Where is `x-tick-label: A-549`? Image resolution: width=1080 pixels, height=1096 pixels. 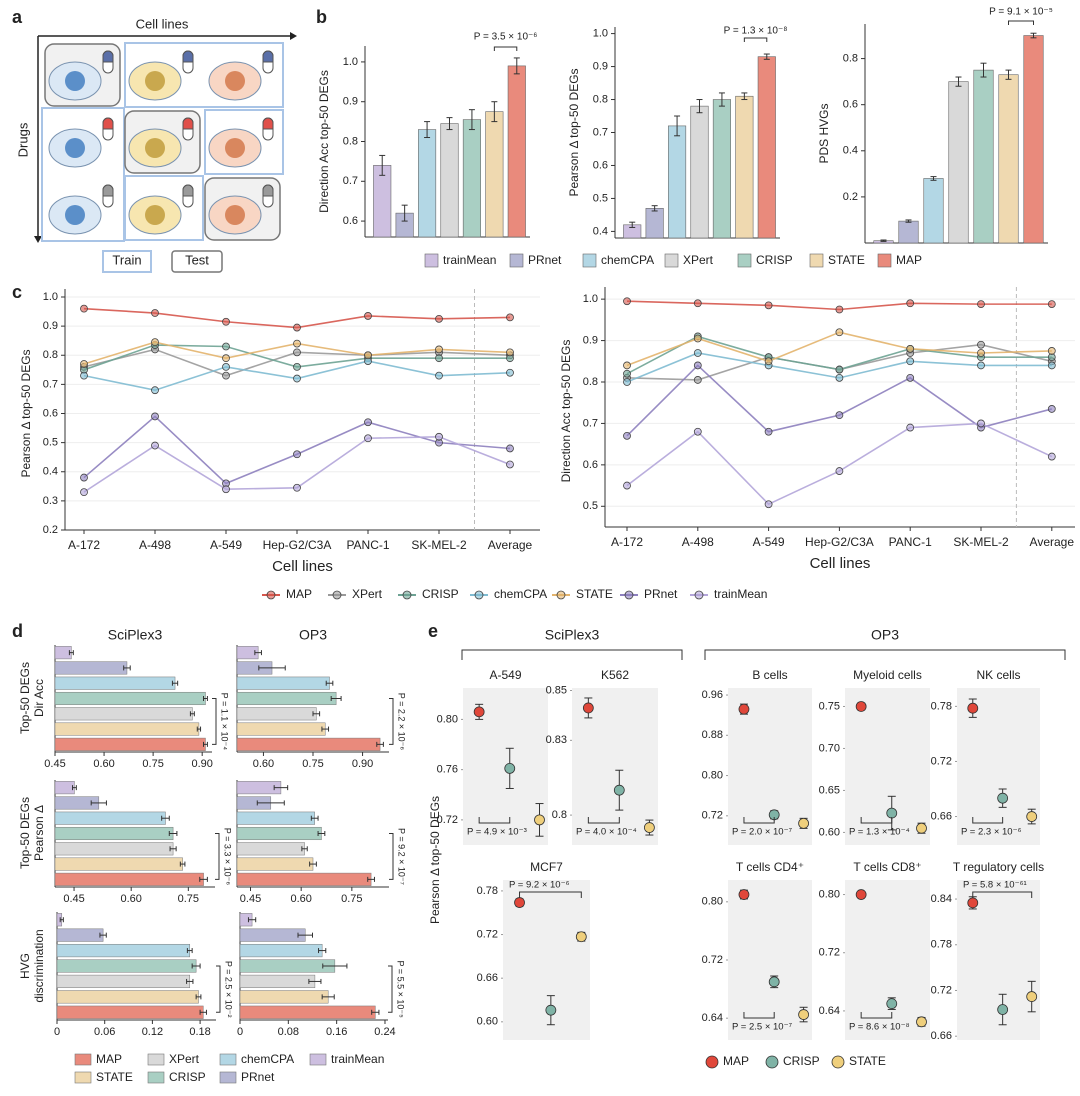
x-tick-label: A-549 is located at coordinates (769, 542).